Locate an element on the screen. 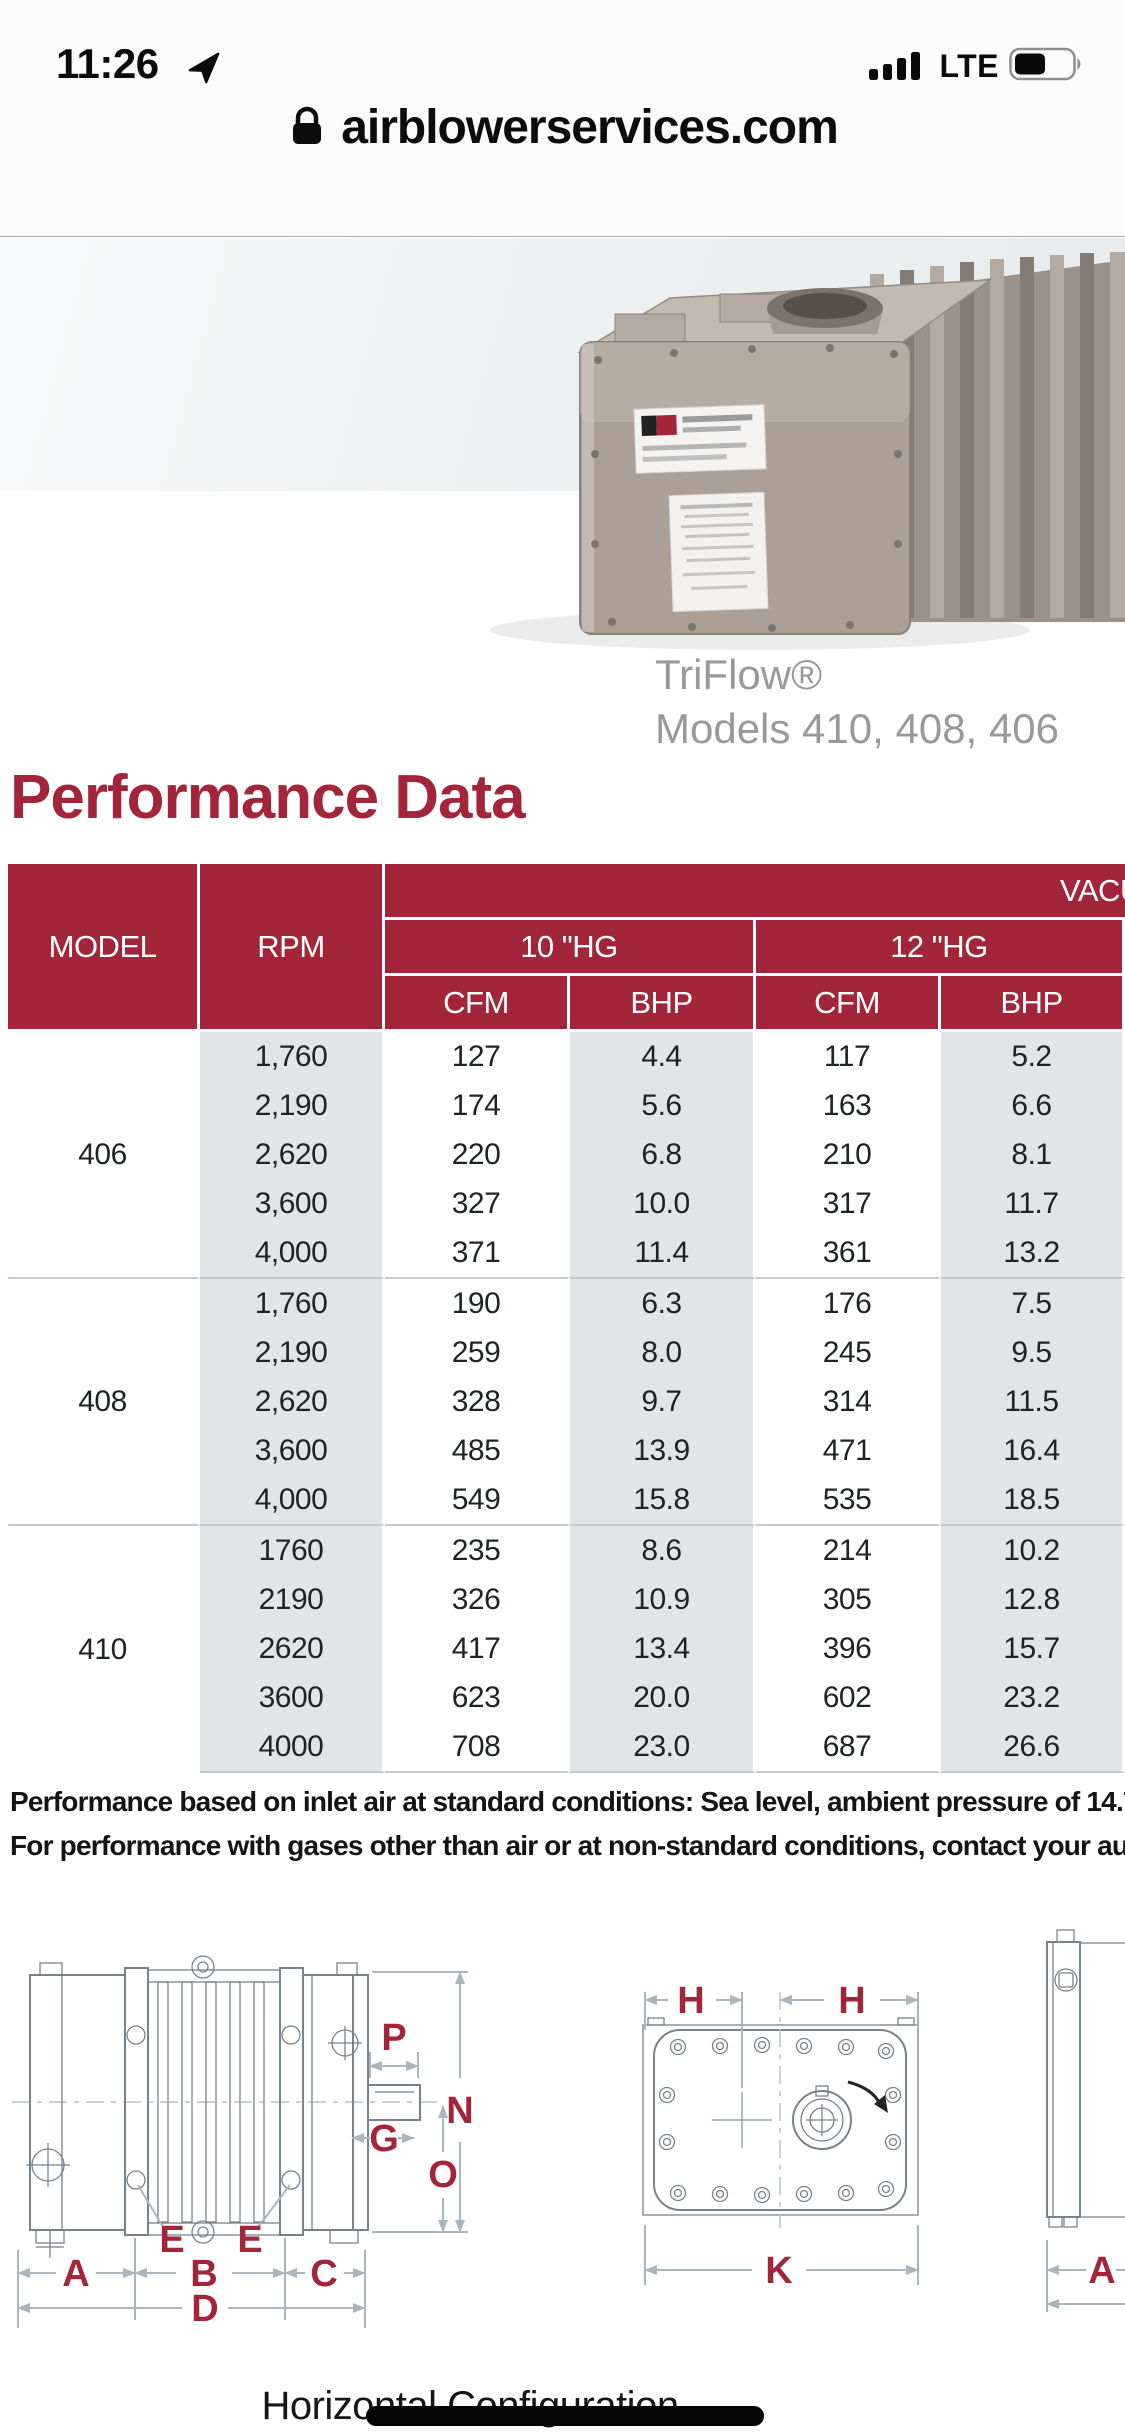 The width and height of the screenshot is (1125, 2436). col-header-12hg: 12 "HG is located at coordinates (940, 948).